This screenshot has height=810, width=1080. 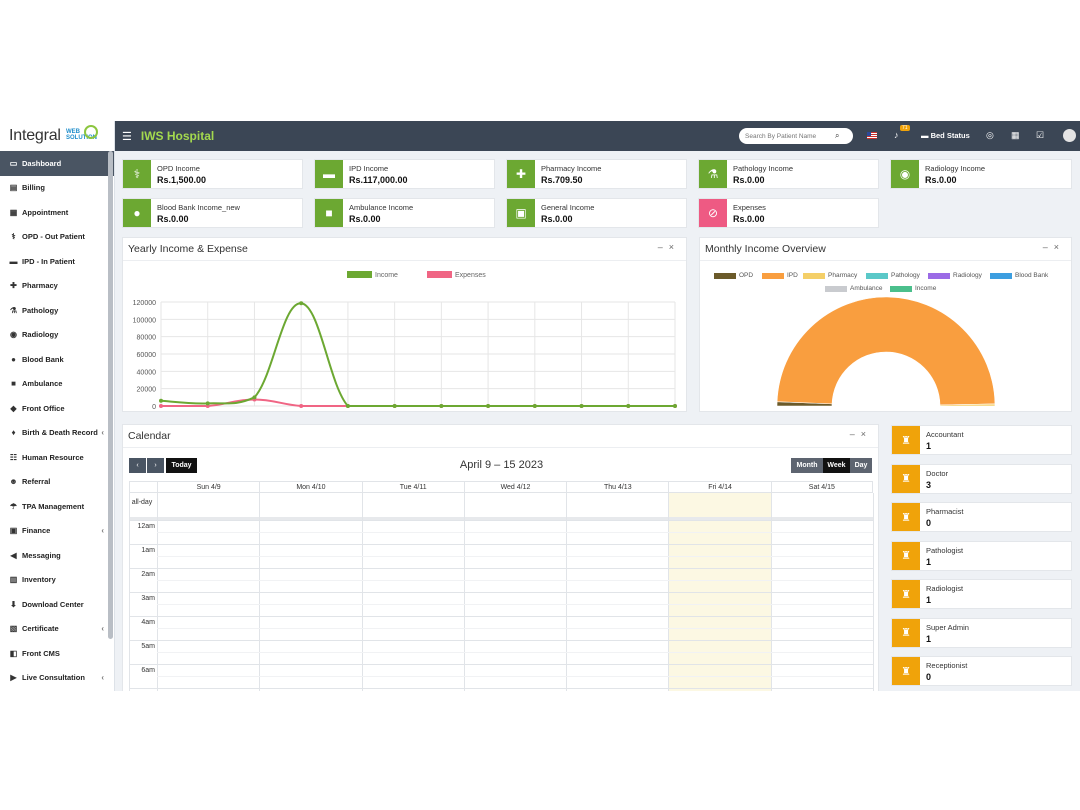 I want to click on sidebar-item-tpa-management: ☂ TPA Management, so click(x=57, y=506).